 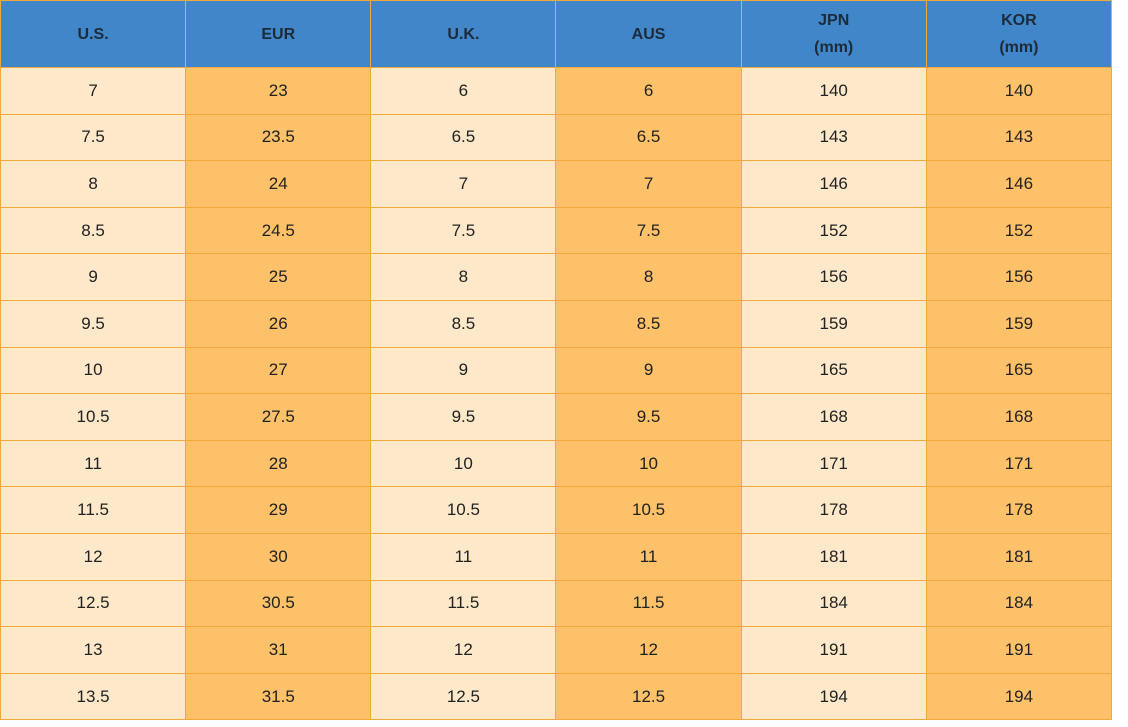 I want to click on size-cell: 23, so click(x=278, y=91).